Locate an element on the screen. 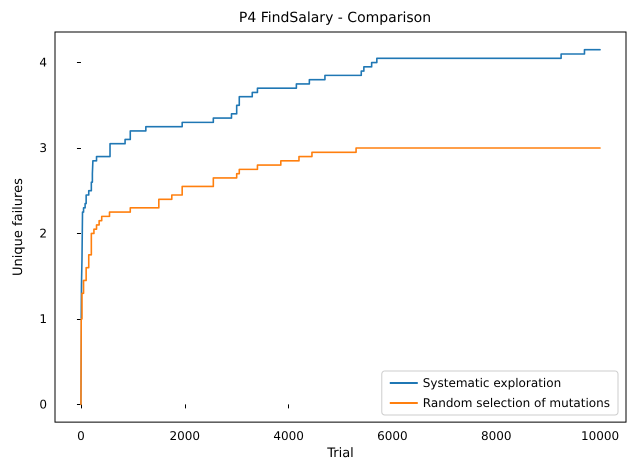 This screenshot has width=640, height=465. y-tick-label: 0 is located at coordinates (43, 404).